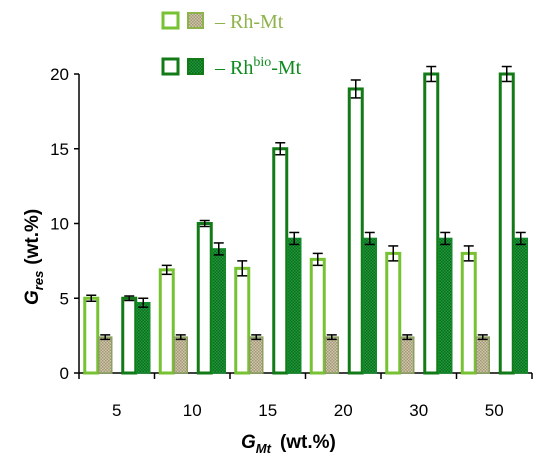 The image size is (550, 463). Describe the element at coordinates (64, 373) in the screenshot. I see `y-tick-label: 0` at that location.